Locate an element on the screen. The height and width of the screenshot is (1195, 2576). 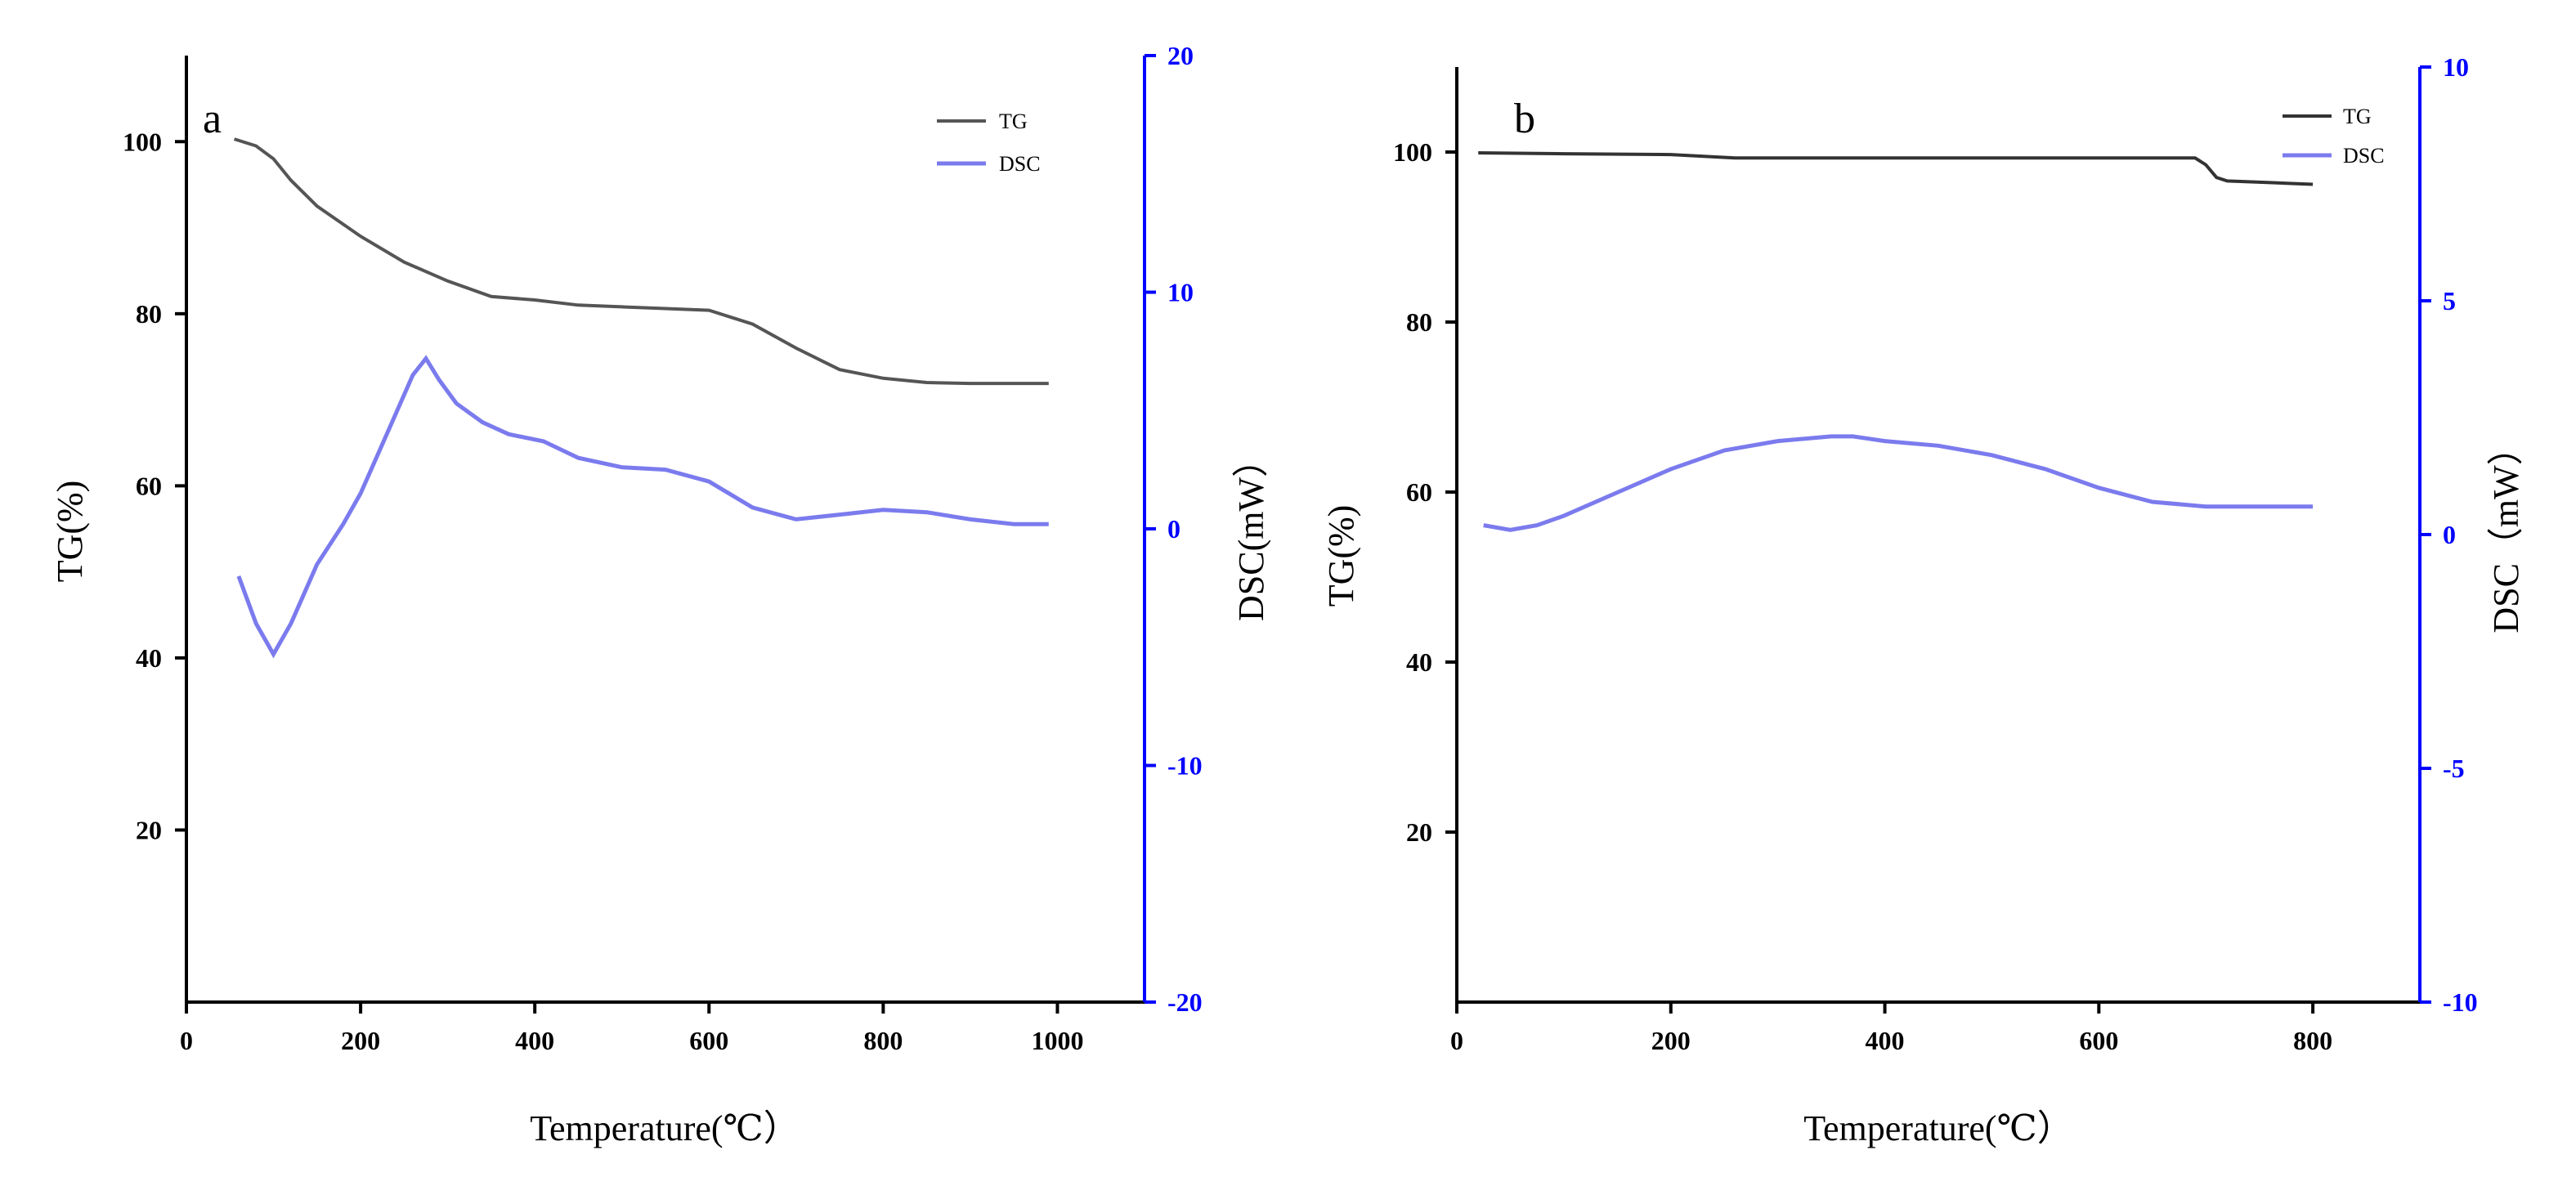
panel-a-x-tick-label: 200 is located at coordinates (361, 1040).